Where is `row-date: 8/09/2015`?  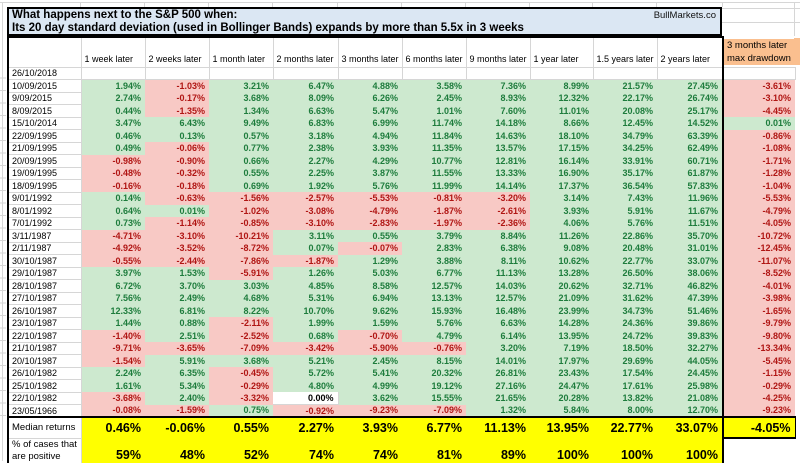 row-date: 8/09/2015 is located at coordinates (44, 111).